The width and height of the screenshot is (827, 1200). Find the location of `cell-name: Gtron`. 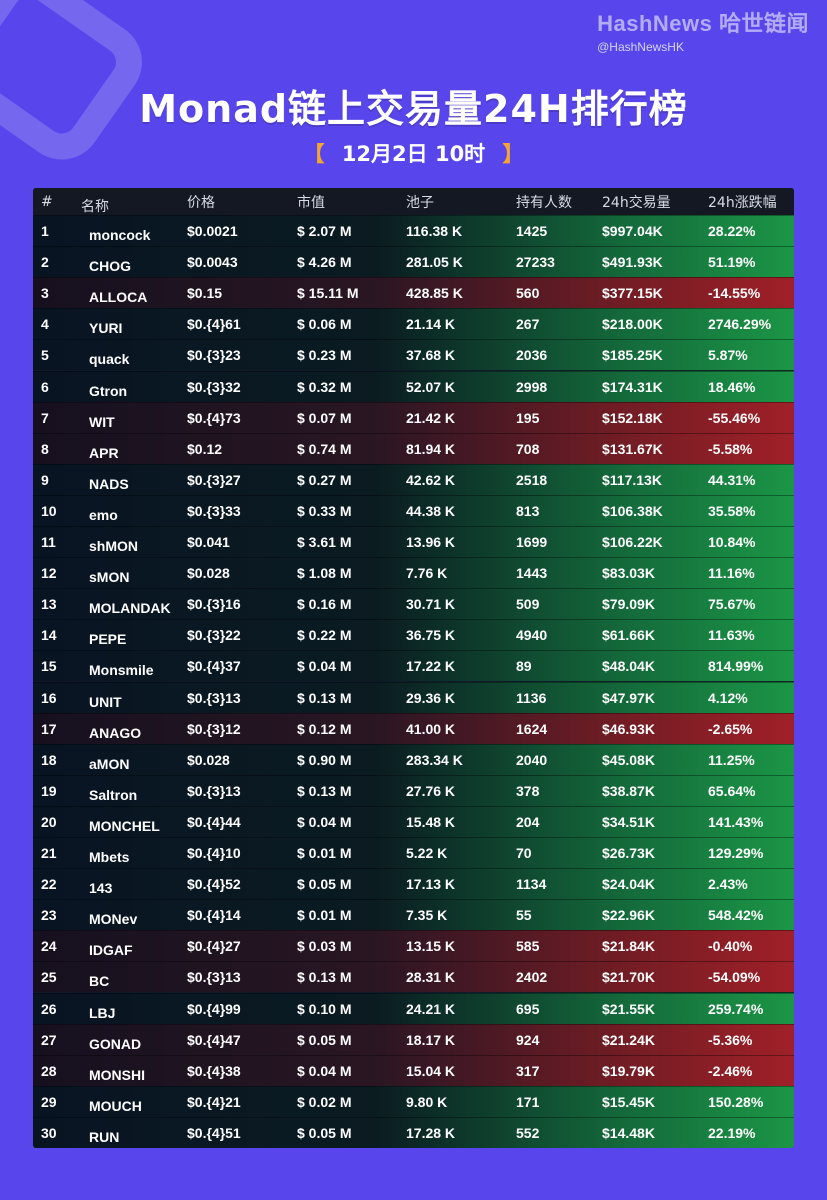

cell-name: Gtron is located at coordinates (108, 390).